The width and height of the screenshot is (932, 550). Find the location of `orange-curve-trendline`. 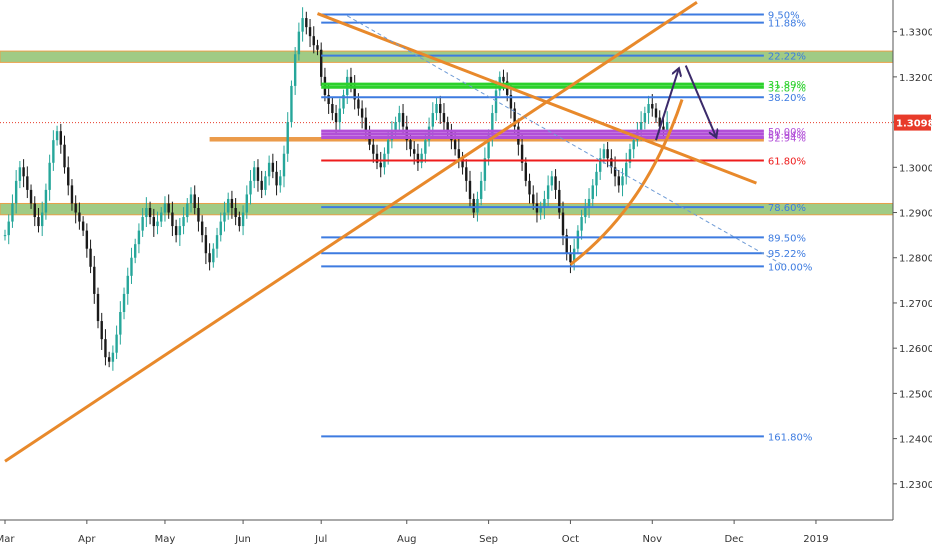

orange-curve-trendline is located at coordinates (626, 182).